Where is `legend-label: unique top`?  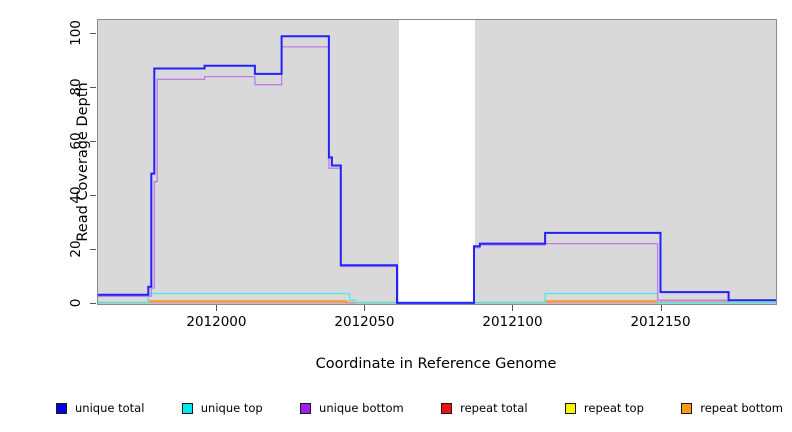
legend-label: unique top is located at coordinates (231, 408).